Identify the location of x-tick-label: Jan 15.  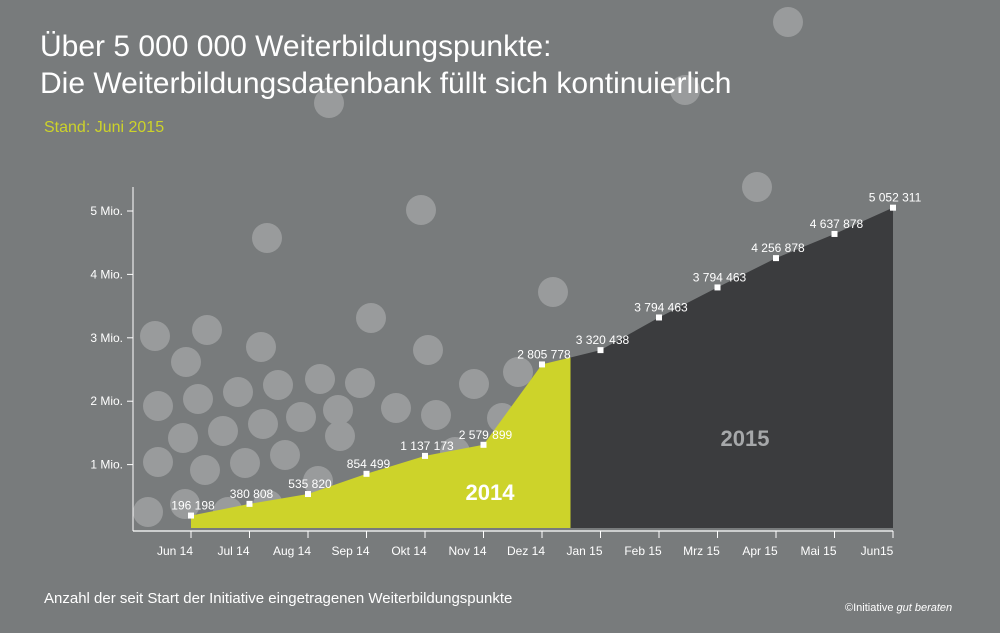
(584, 551).